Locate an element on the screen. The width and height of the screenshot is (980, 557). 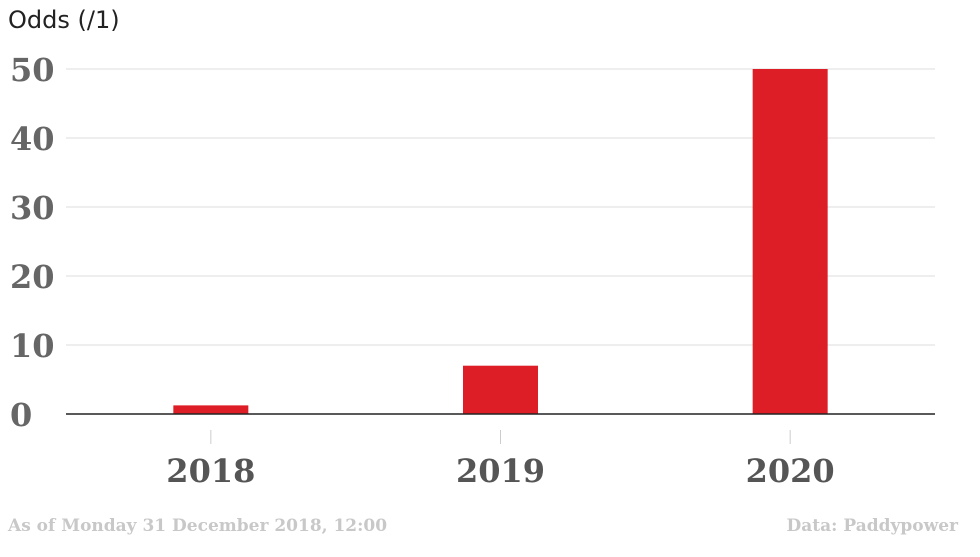
data-source: Data: Paddypower is located at coordinates (872, 526).